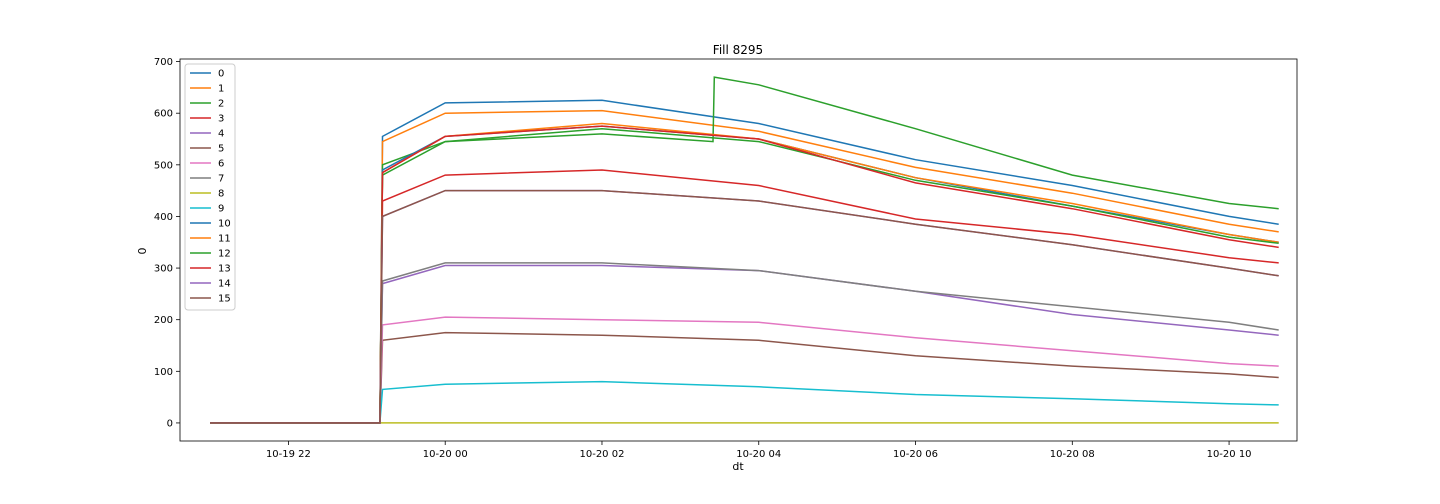 This screenshot has height=504, width=1440. What do you see at coordinates (163, 372) in the screenshot?
I see `y-tick-label: 100` at bounding box center [163, 372].